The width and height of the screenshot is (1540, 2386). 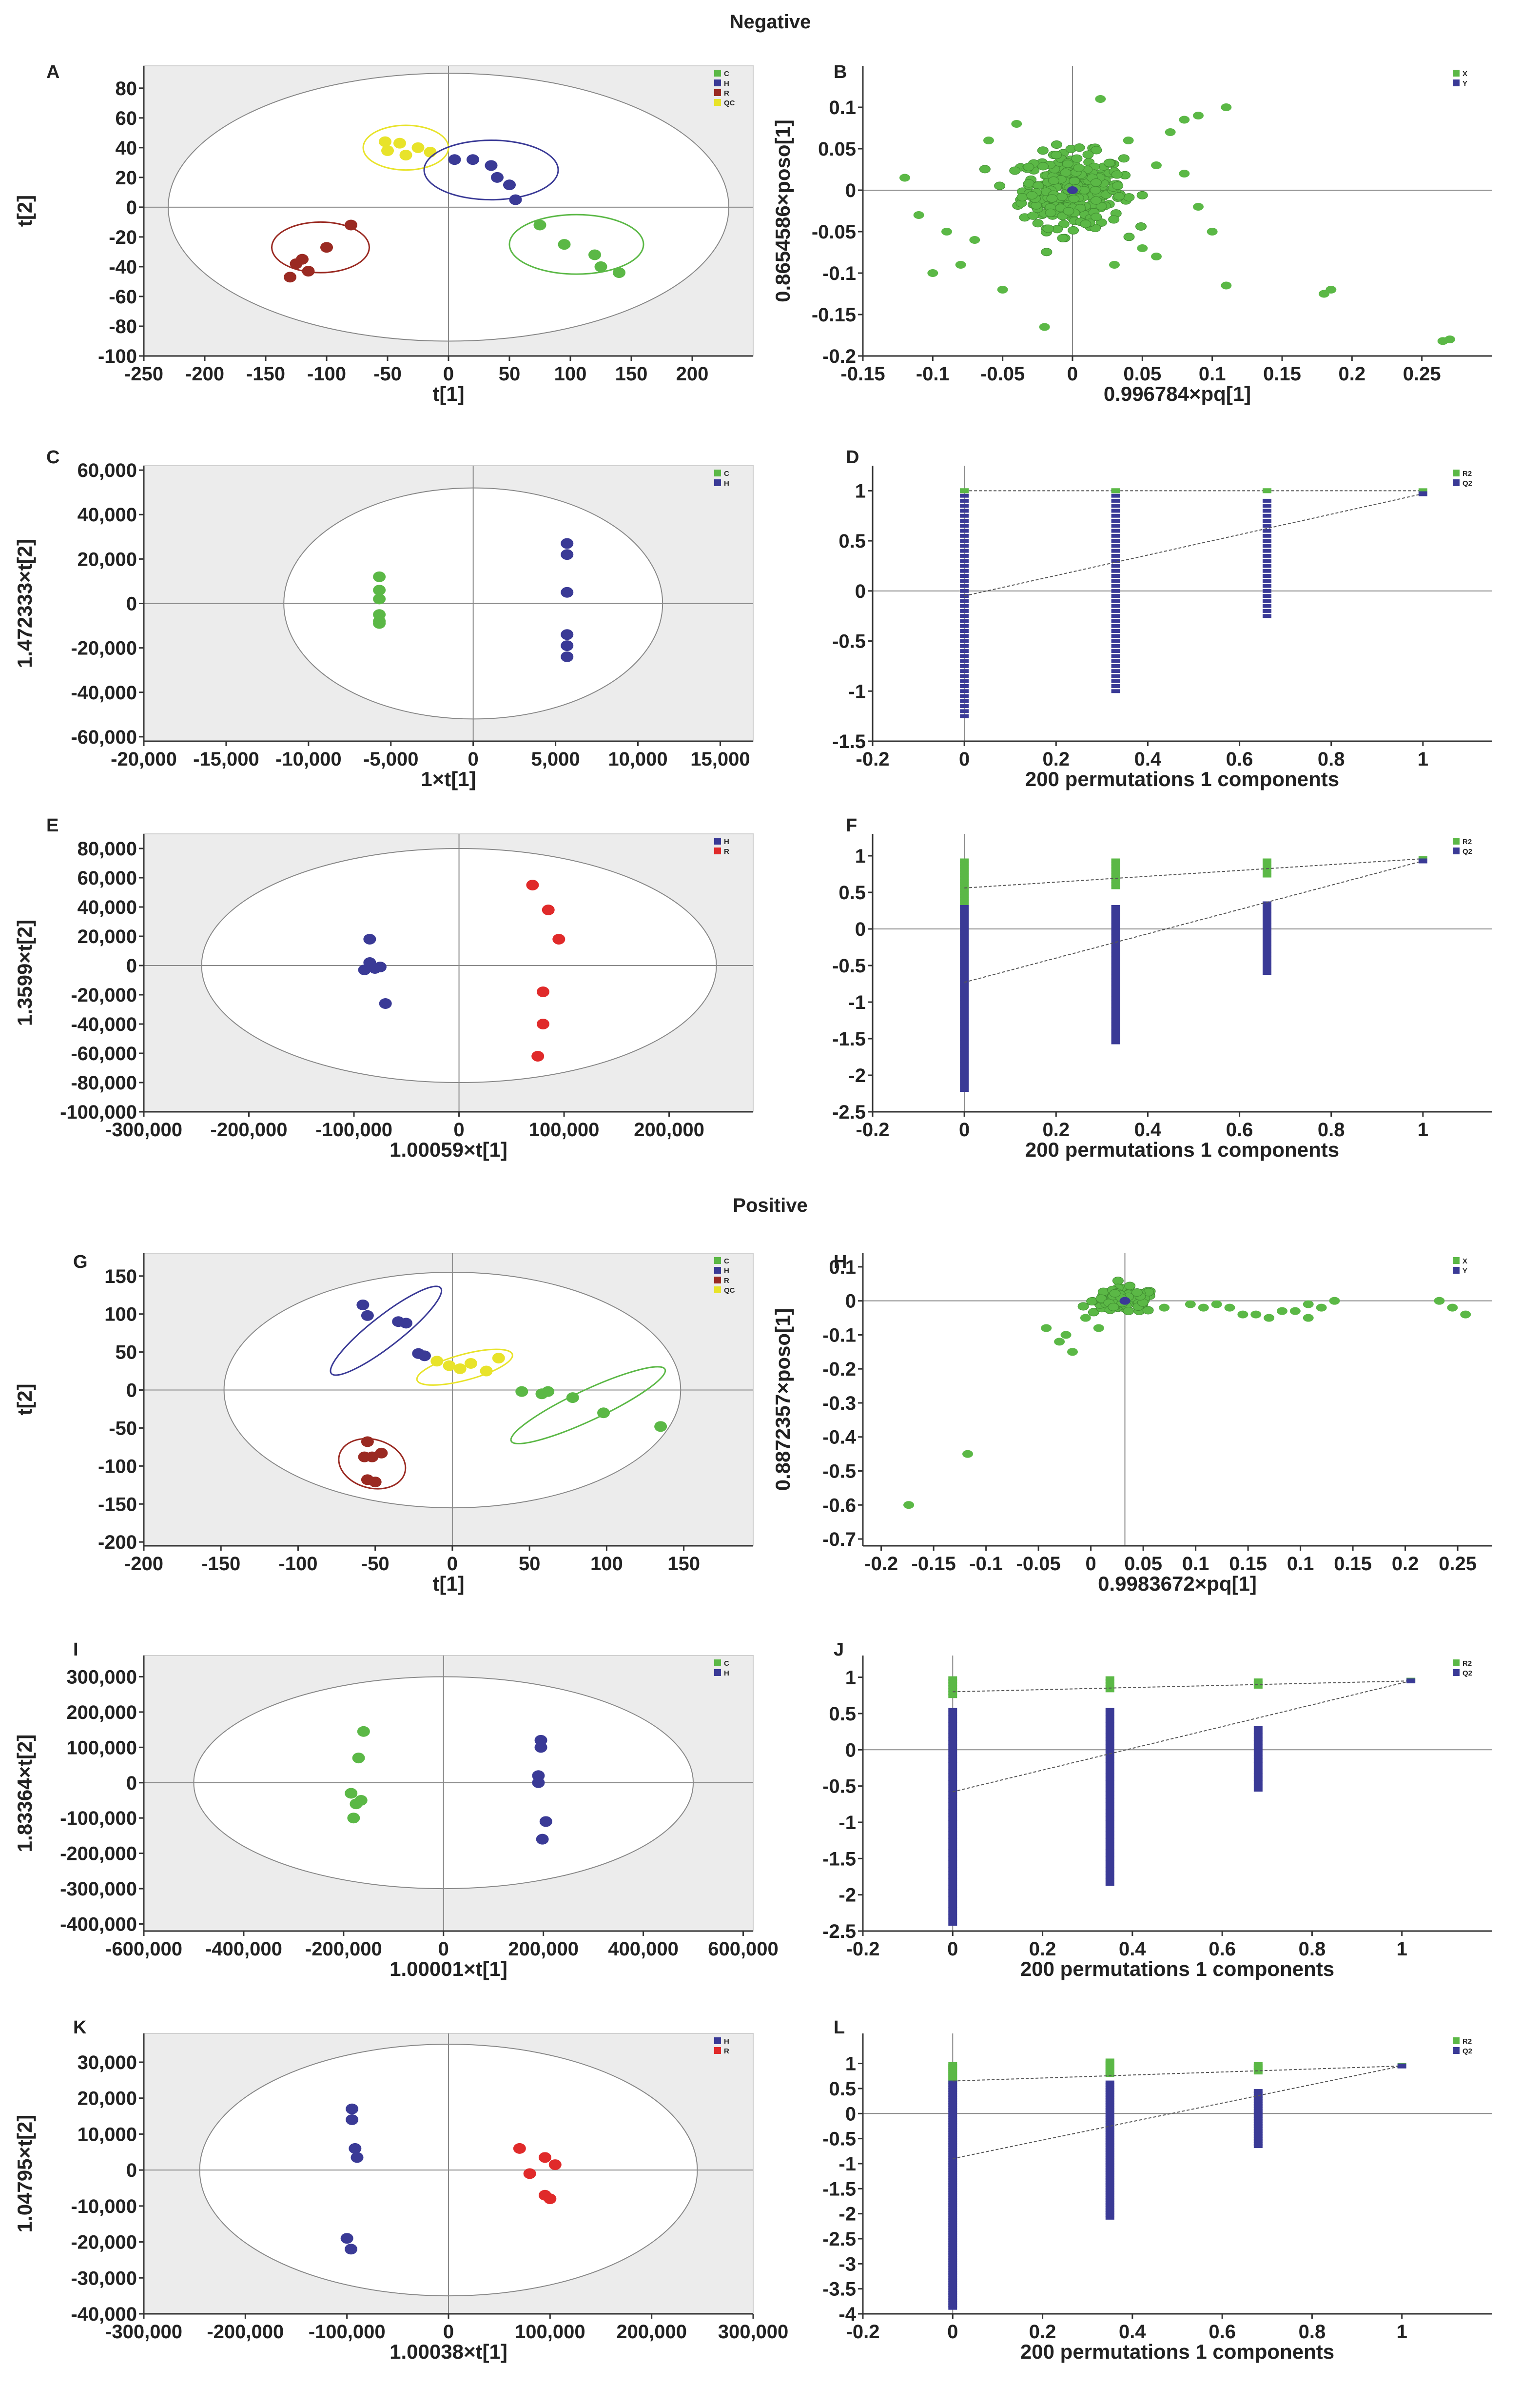 I want to click on panel-label: G, so click(x=80, y=1262).